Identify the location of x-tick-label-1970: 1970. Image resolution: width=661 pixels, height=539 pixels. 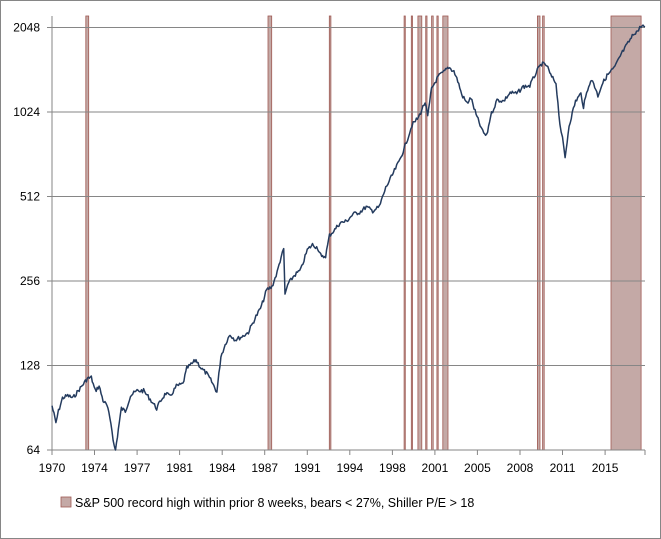
(52, 468).